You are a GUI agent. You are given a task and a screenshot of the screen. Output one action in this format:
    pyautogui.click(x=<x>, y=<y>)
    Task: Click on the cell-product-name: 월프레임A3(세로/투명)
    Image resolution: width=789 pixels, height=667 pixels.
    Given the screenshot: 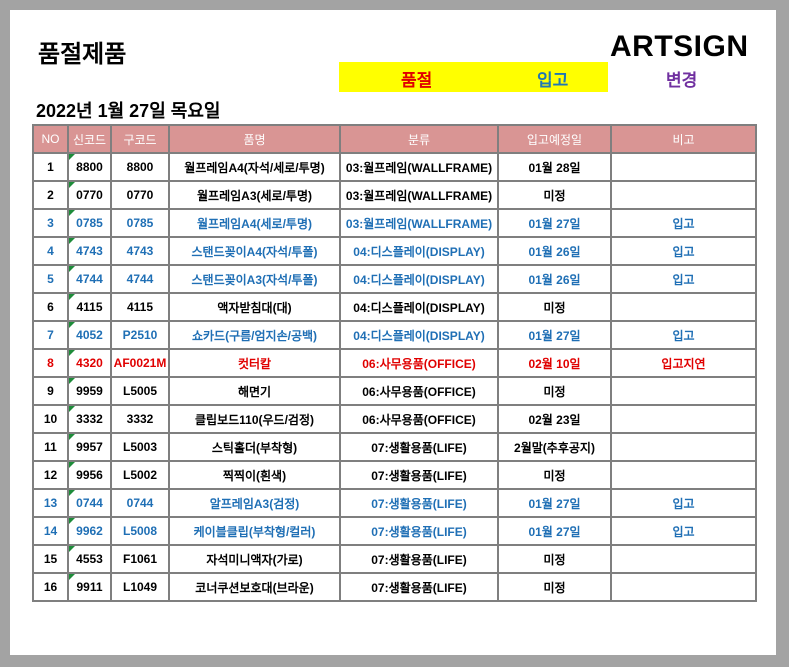 What is the action you would take?
    pyautogui.click(x=254, y=195)
    